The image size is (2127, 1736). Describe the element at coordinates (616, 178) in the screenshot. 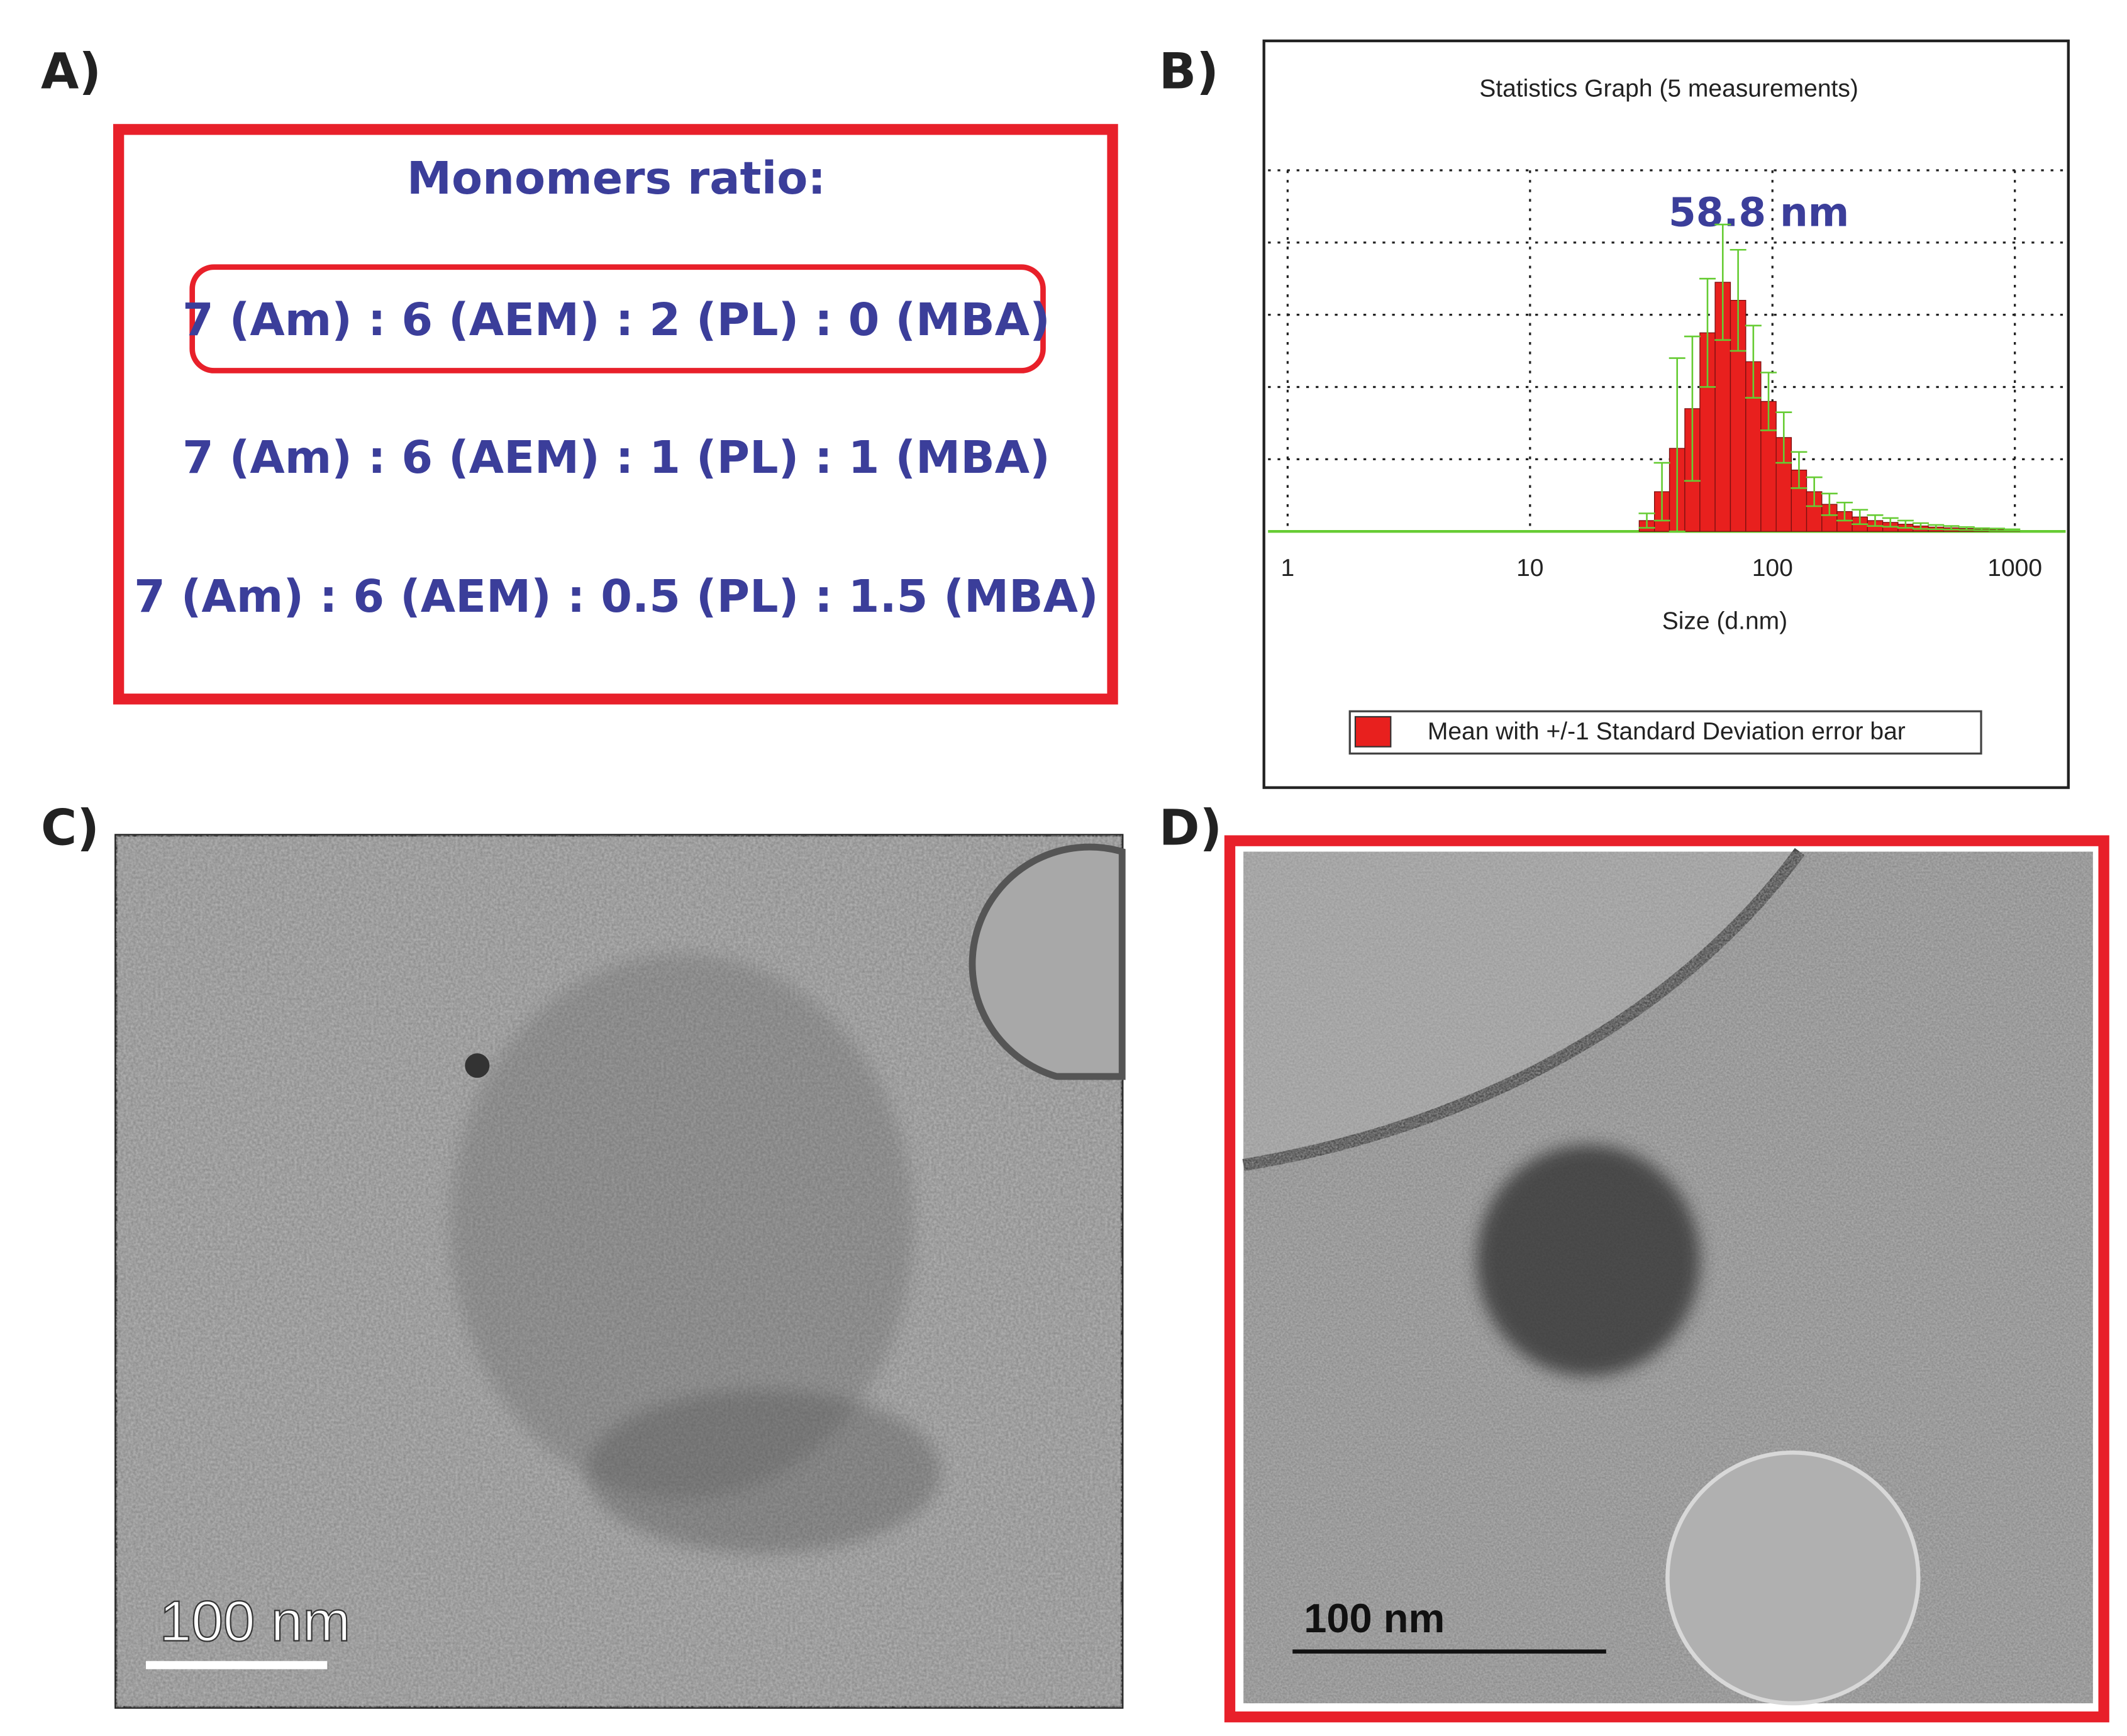

I see `ratio-title: Monomers ratio:` at that location.